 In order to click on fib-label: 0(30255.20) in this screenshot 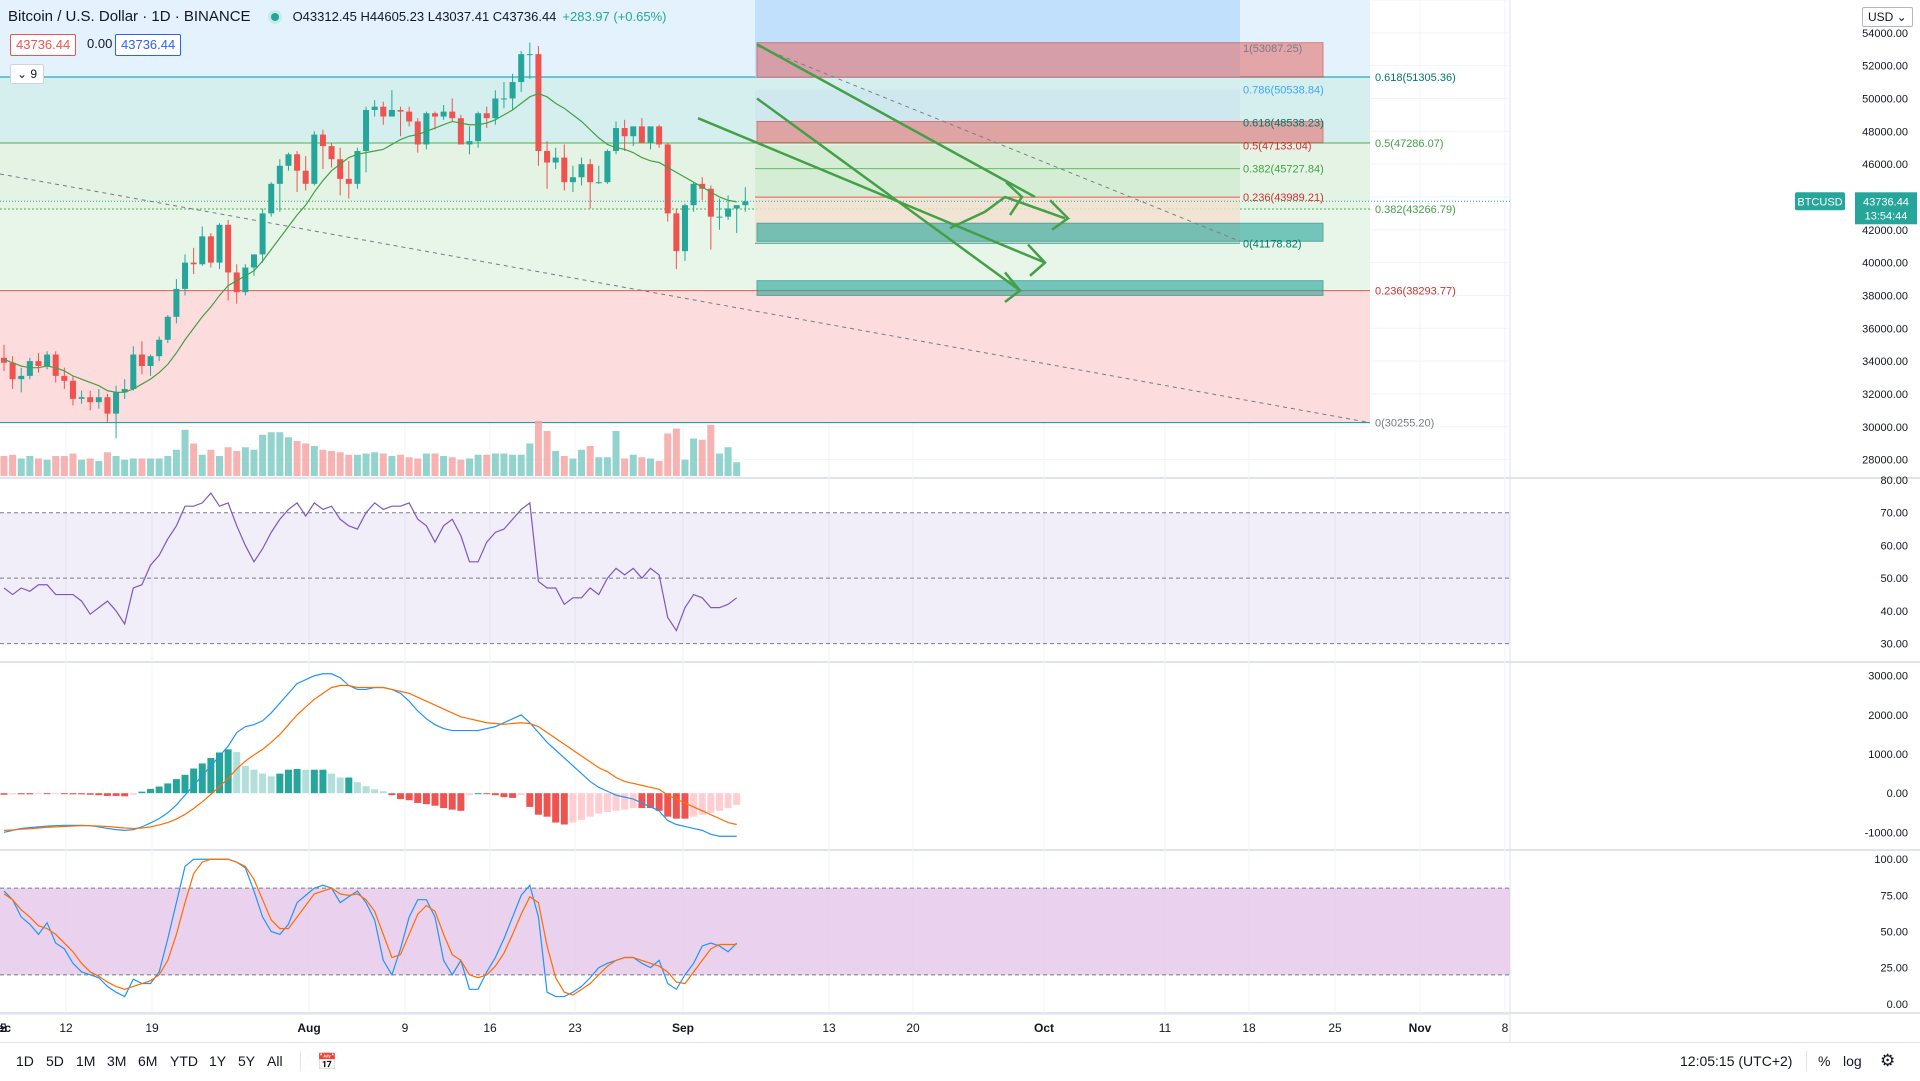, I will do `click(1404, 424)`.